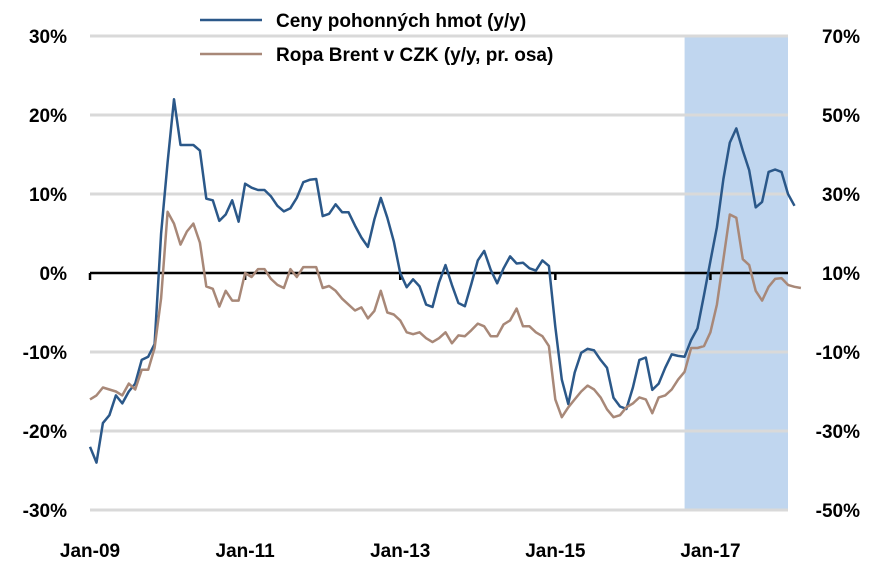 The width and height of the screenshot is (885, 580). What do you see at coordinates (45, 353) in the screenshot?
I see `y-tick-label-left: -10%` at bounding box center [45, 353].